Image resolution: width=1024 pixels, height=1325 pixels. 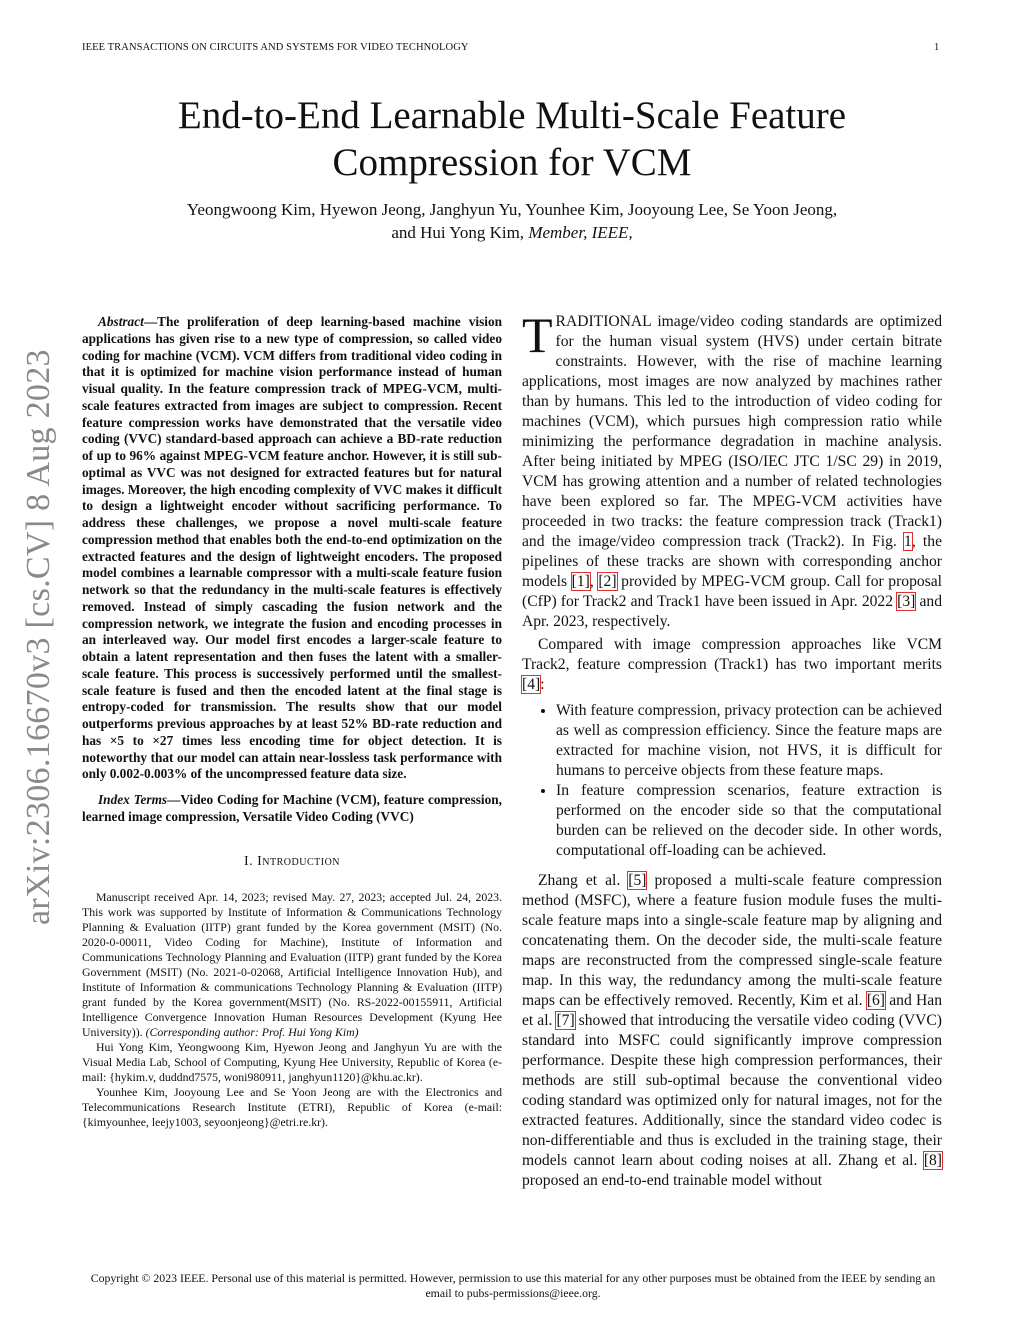 What do you see at coordinates (580, 581) in the screenshot?
I see `citation-link: [1]` at bounding box center [580, 581].